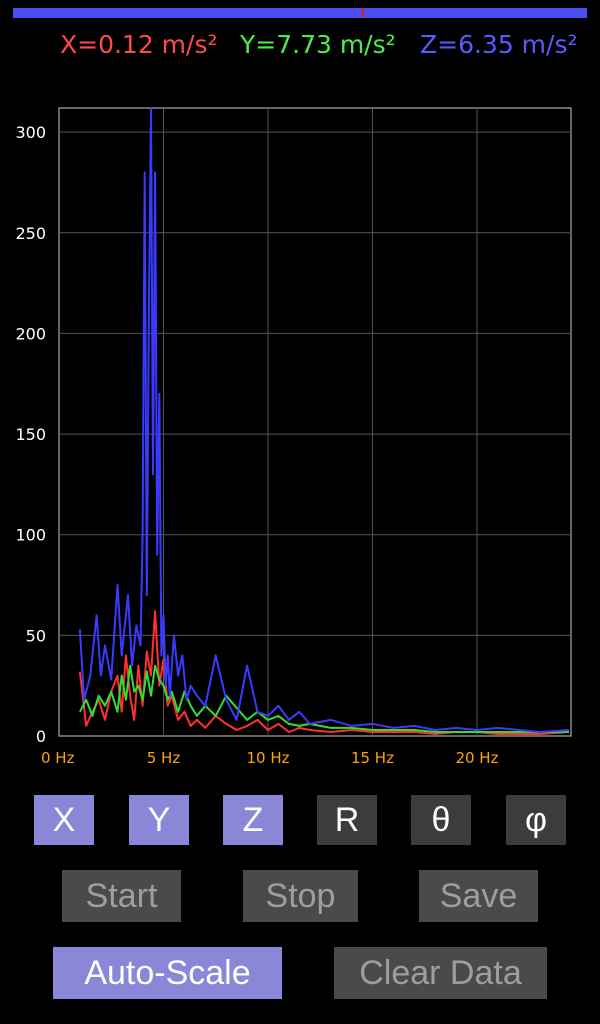 The height and width of the screenshot is (1024, 600). Describe the element at coordinates (253, 820) in the screenshot. I see `axis-button-z: Z` at that location.